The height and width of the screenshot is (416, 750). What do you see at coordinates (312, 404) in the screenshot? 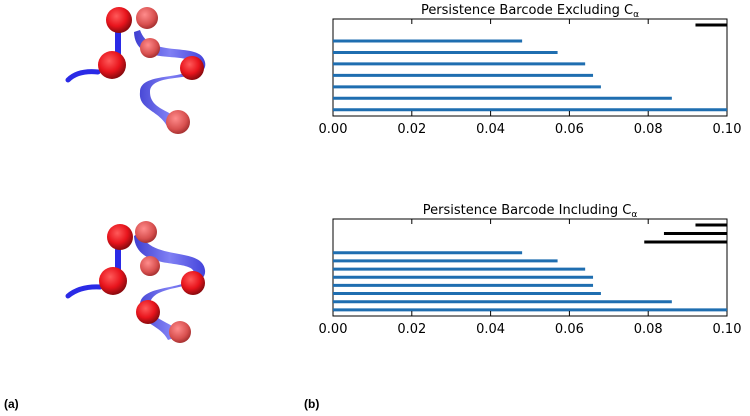
I see `panel-label-b: (b)` at bounding box center [312, 404].